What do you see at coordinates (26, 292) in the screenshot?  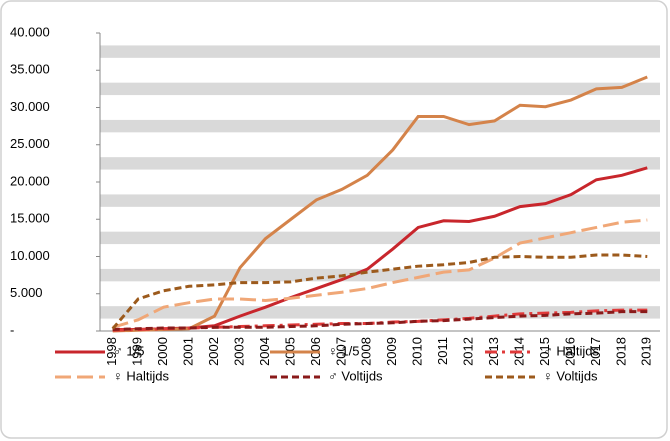 I see `y-tick-label: 5.000` at bounding box center [26, 292].